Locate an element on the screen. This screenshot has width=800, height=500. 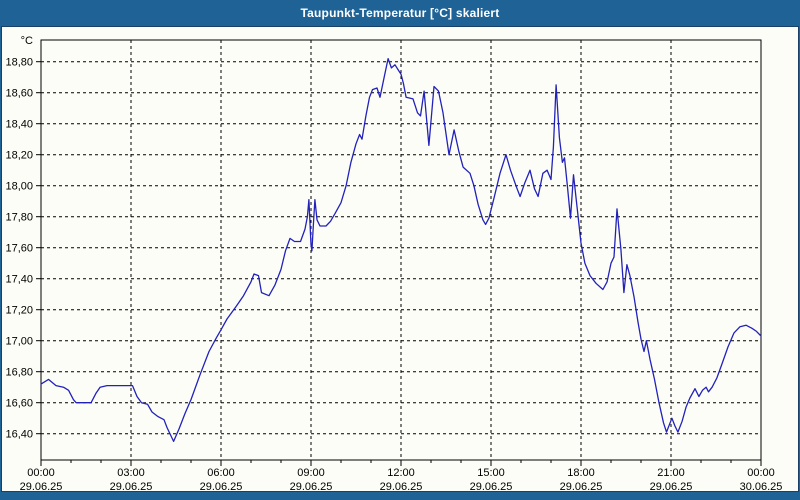
y-tick-label: 17,80 is located at coordinates (19, 218).